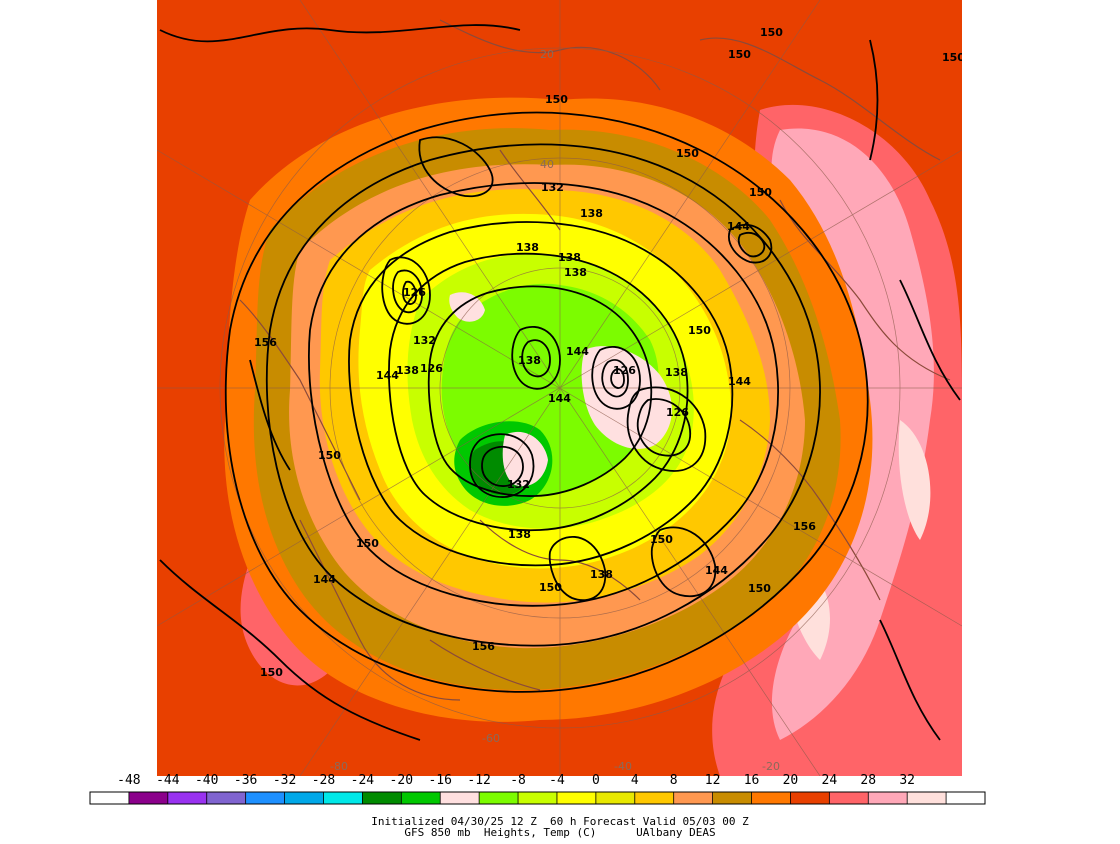 Image resolution: width=1120 pixels, height=844 pixels. Describe the element at coordinates (771, 766) in the screenshot. I see `lon-label: -20` at that location.